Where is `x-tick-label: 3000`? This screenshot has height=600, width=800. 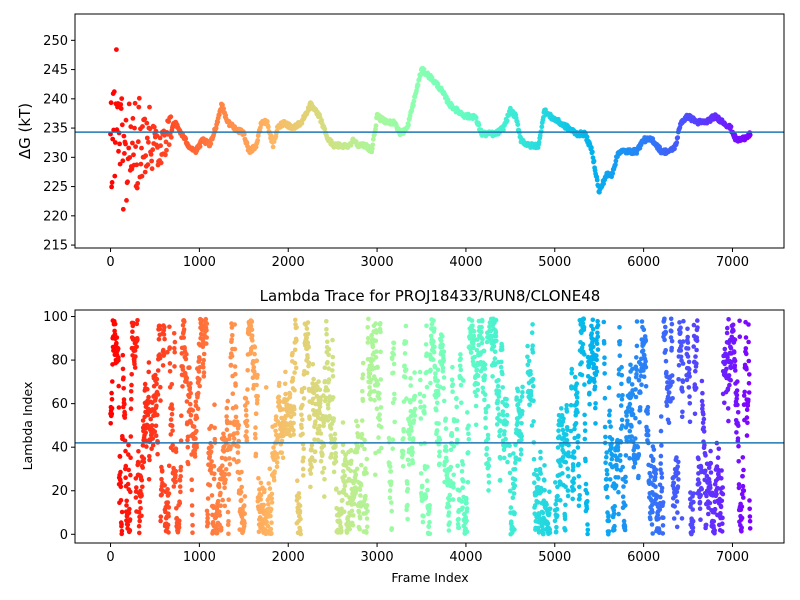
x-tick-label: 3000 is located at coordinates (377, 557).